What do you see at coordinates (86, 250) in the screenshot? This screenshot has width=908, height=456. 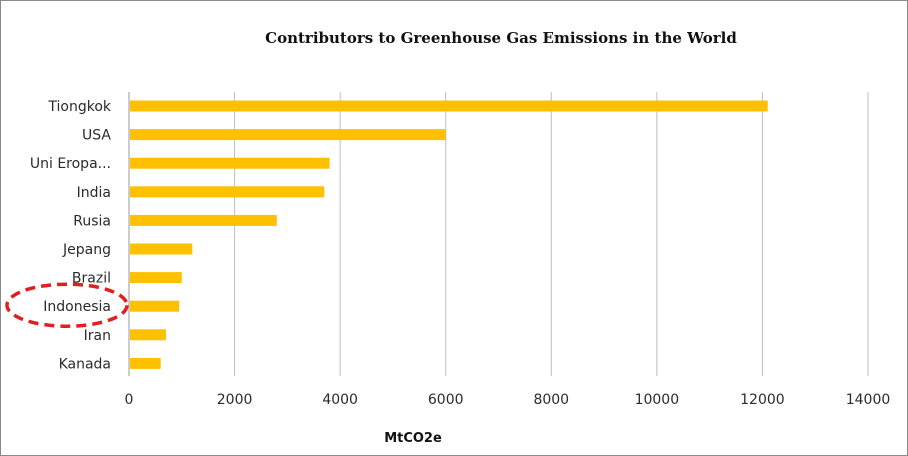 I see `category-label: Jepang` at bounding box center [86, 250].